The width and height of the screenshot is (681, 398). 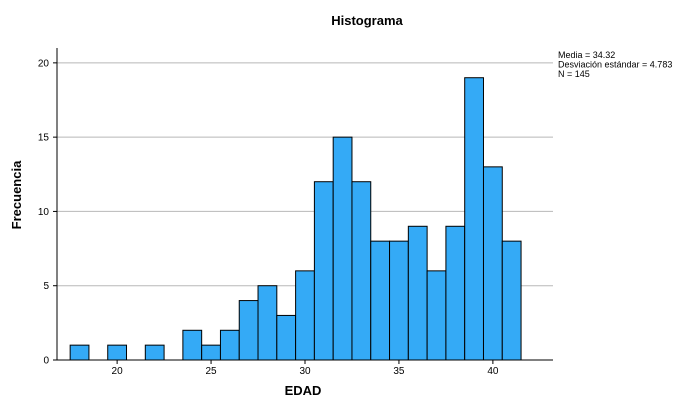 What do you see at coordinates (118, 371) in the screenshot?
I see `x-tick-label: 20` at bounding box center [118, 371].